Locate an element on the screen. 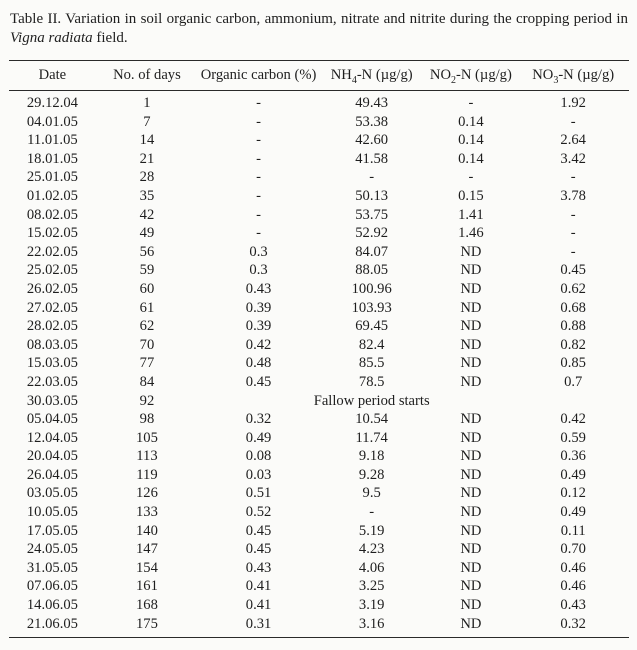 This screenshot has width=637, height=650. table-cell: 53.75 is located at coordinates (372, 214).